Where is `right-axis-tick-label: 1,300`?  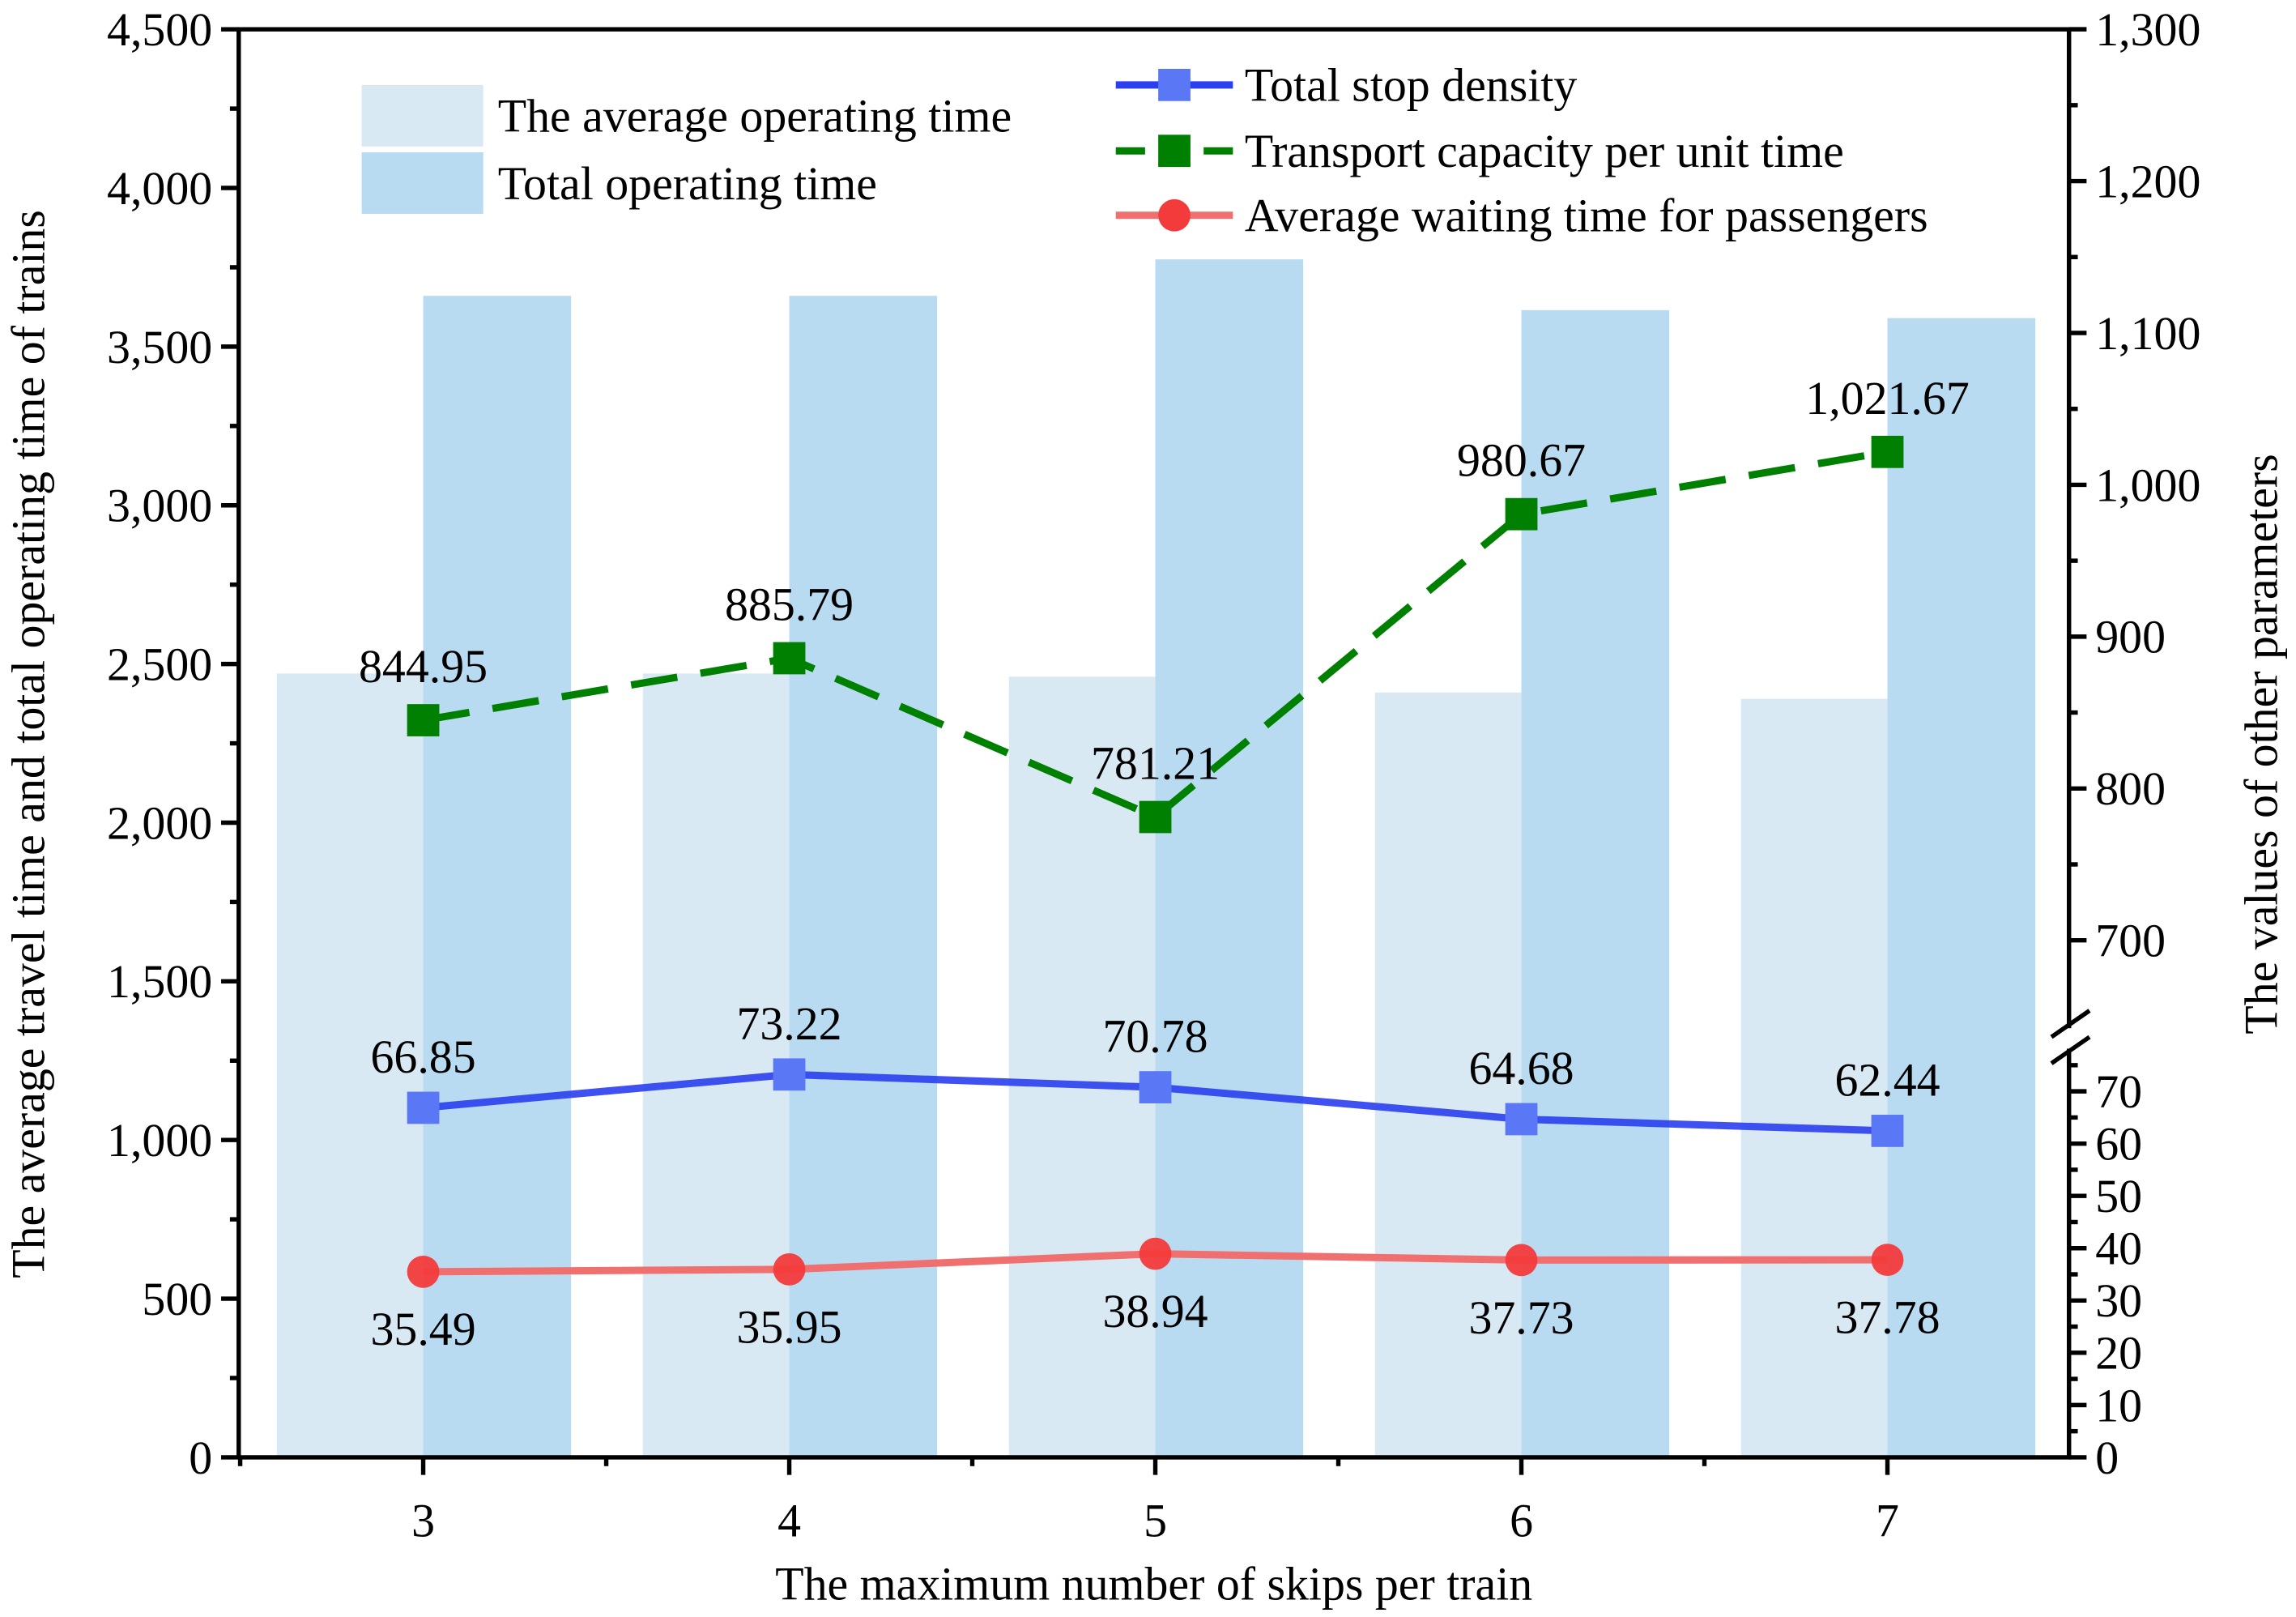 right-axis-tick-label: 1,300 is located at coordinates (2147, 29).